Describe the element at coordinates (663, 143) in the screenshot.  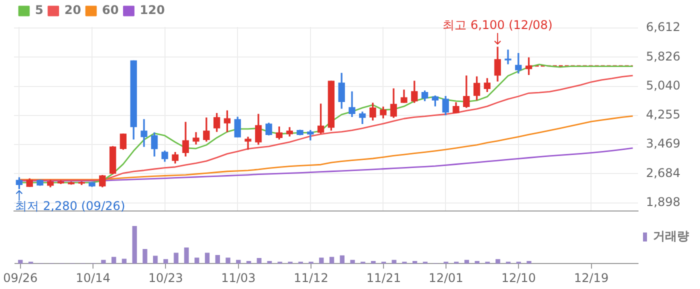
I see `y-tick-label: 3,469` at that location.